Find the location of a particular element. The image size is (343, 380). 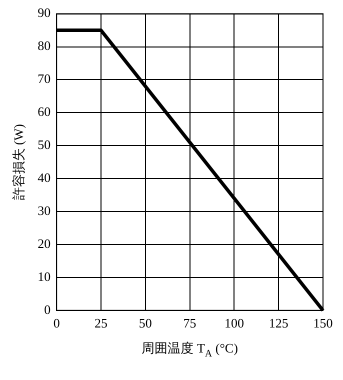

x-tick-label: 100 is located at coordinates (234, 323).